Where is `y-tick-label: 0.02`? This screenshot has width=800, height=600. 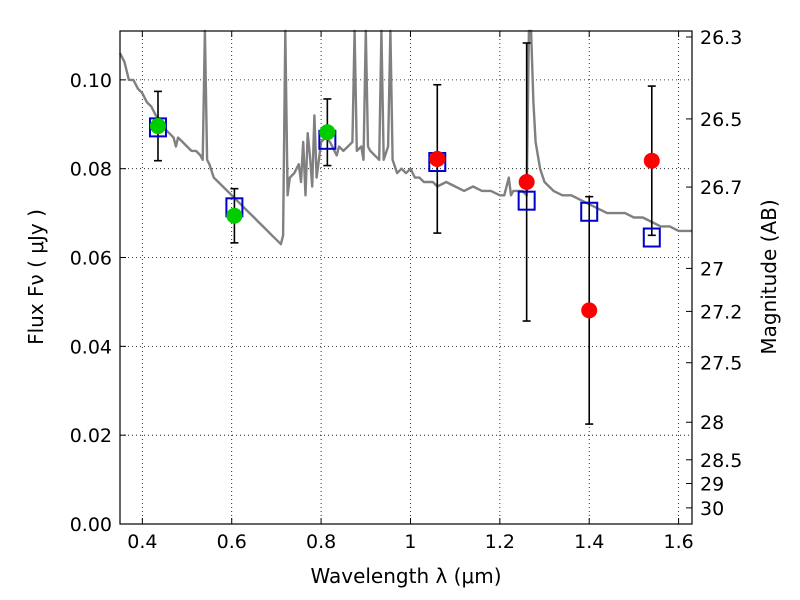 y-tick-label: 0.02 is located at coordinates (91, 436).